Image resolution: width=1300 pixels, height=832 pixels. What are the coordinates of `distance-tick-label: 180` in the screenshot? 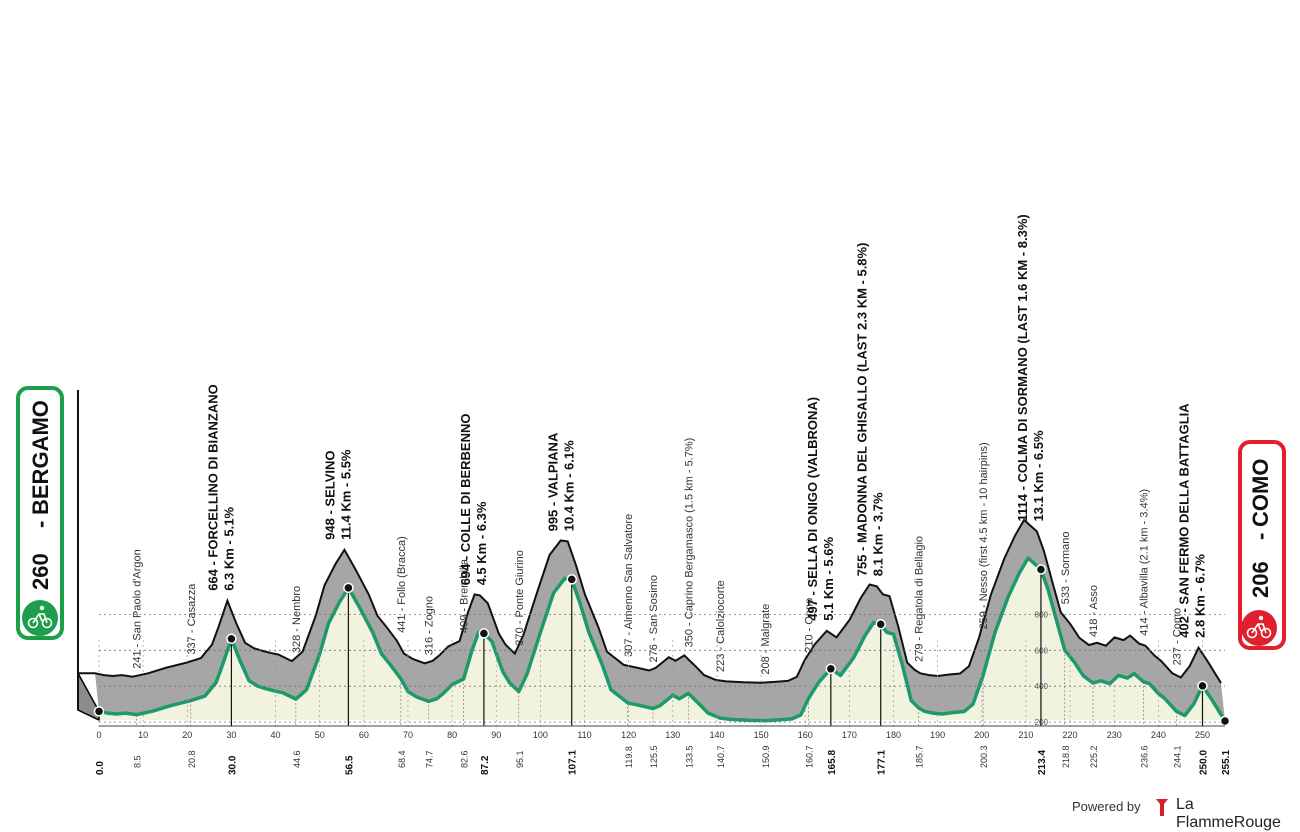 It's located at (893, 735).